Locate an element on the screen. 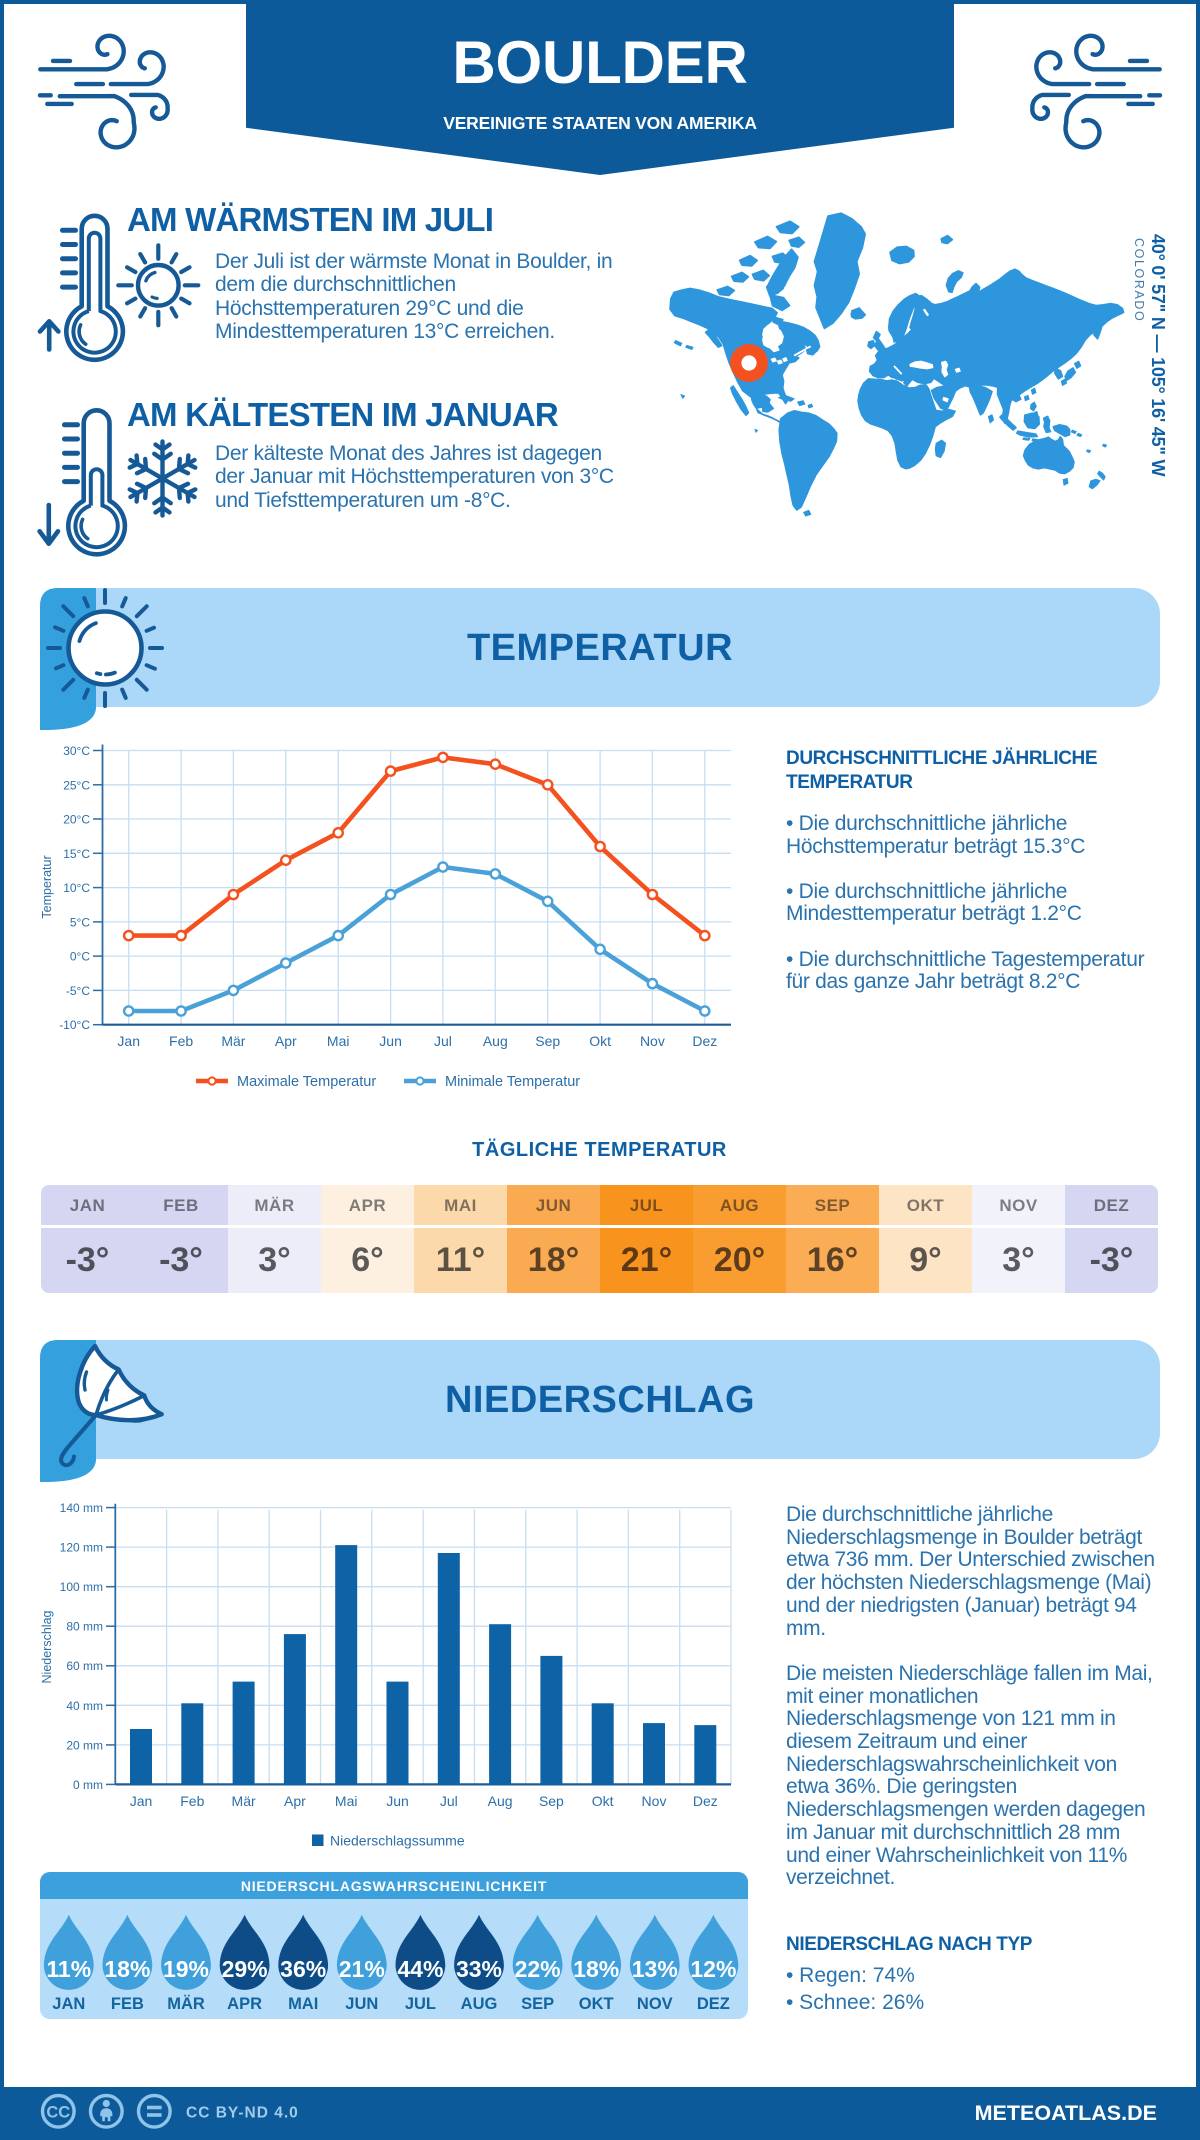  svg-text: CC BY-ND 4.0 is located at coordinates (242, 2113).